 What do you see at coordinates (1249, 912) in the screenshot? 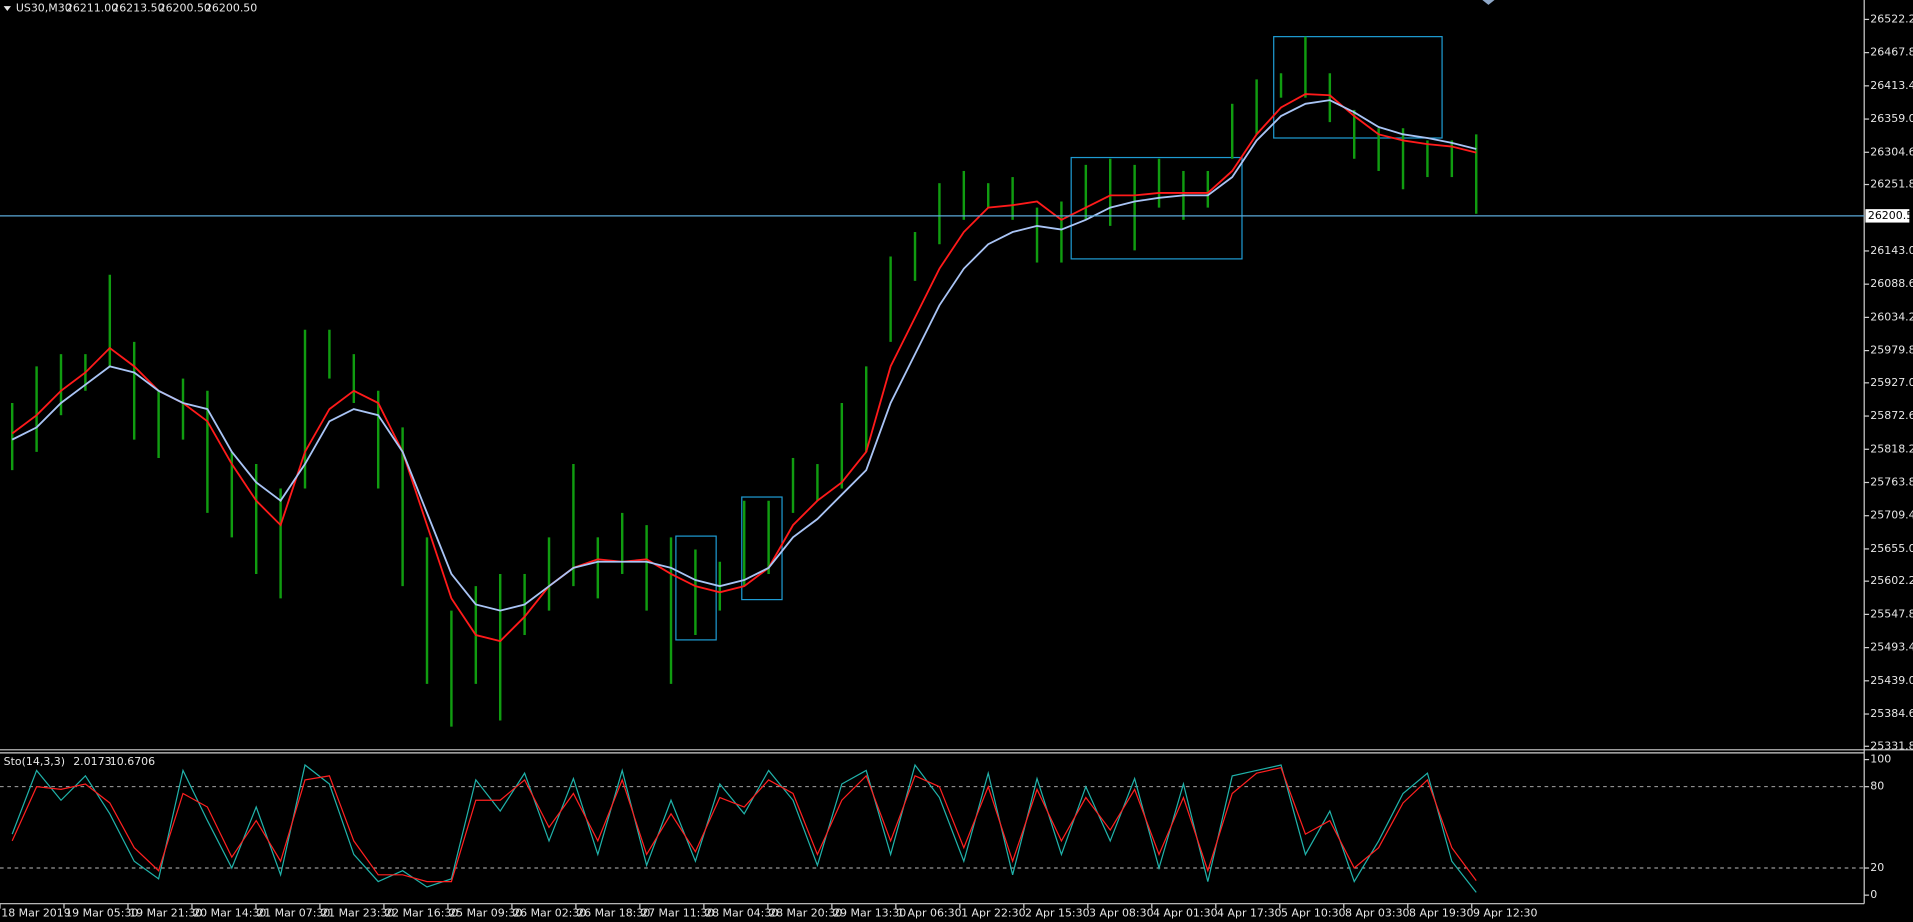
I see `x-tick-label: 4 Apr 17:30` at bounding box center [1249, 912].